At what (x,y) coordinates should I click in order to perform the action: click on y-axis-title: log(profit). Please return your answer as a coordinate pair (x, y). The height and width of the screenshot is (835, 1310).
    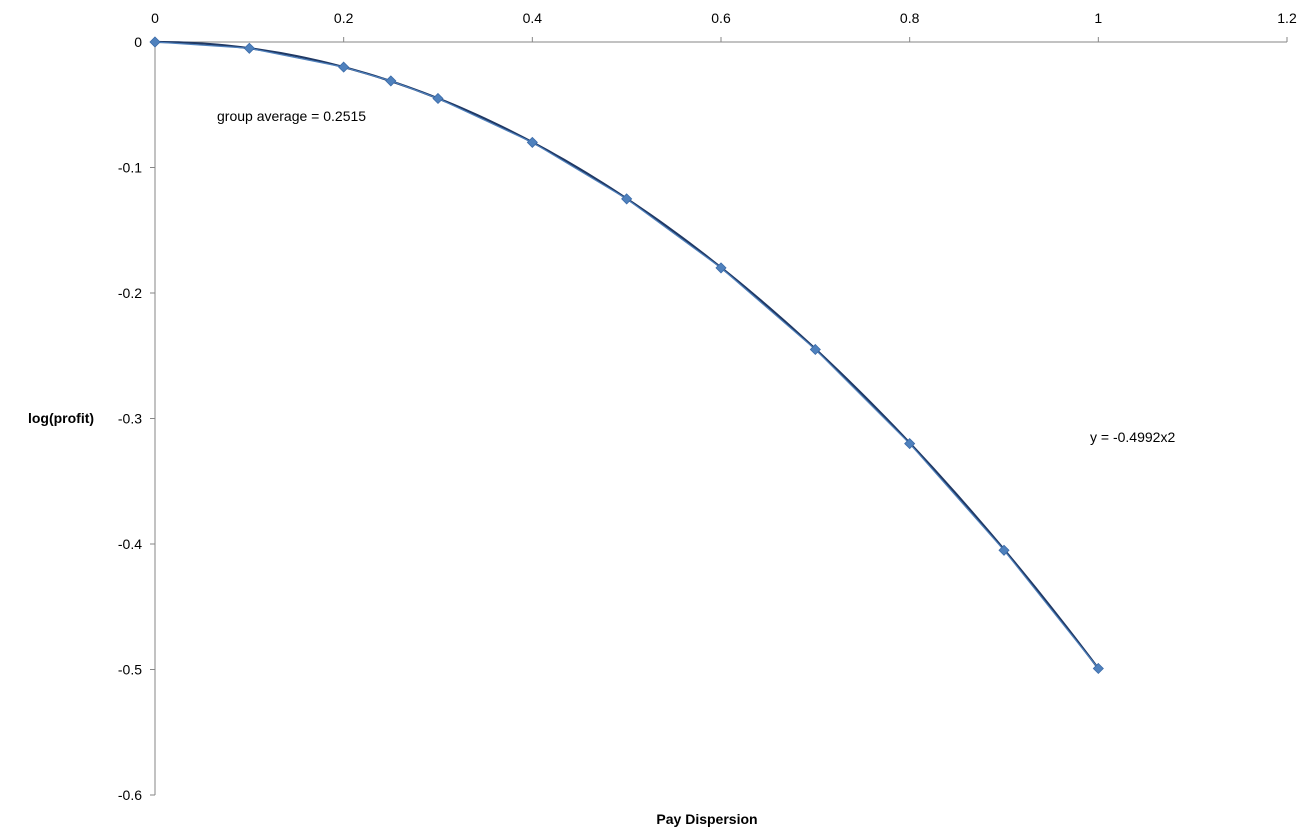
    Looking at the image, I should click on (61, 418).